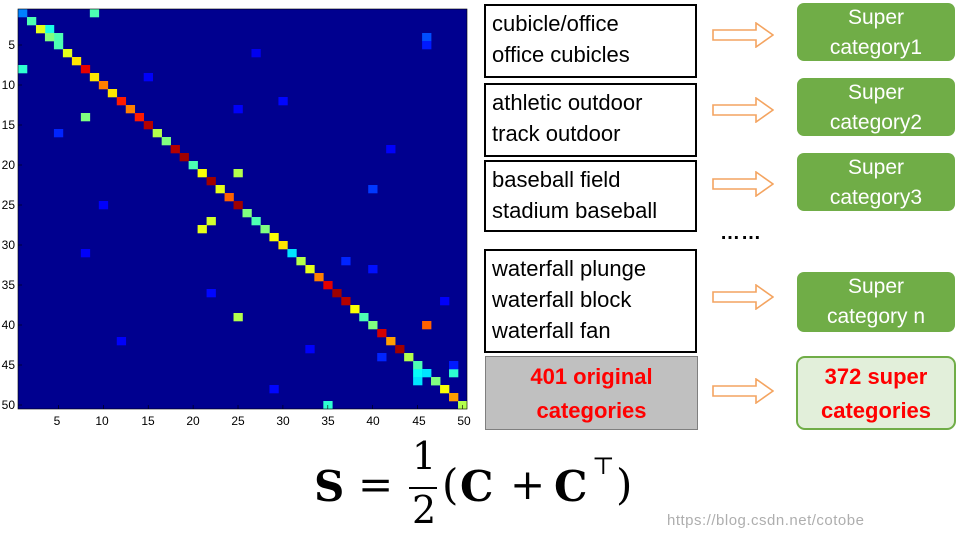 Image resolution: width=958 pixels, height=542 pixels. I want to click on formula-numerator: 1, so click(424, 456).